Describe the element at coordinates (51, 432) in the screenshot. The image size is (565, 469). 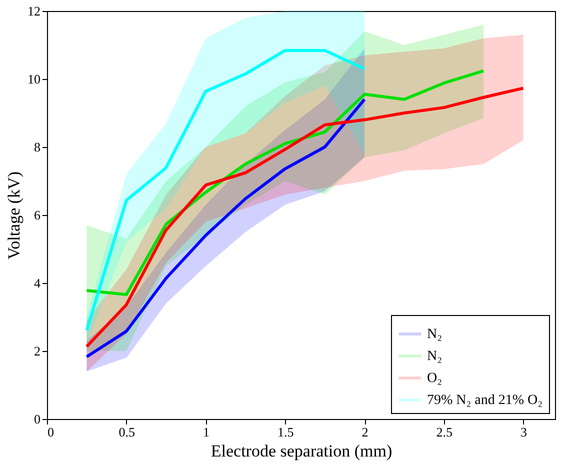
I see `x-tick-label: 0` at that location.